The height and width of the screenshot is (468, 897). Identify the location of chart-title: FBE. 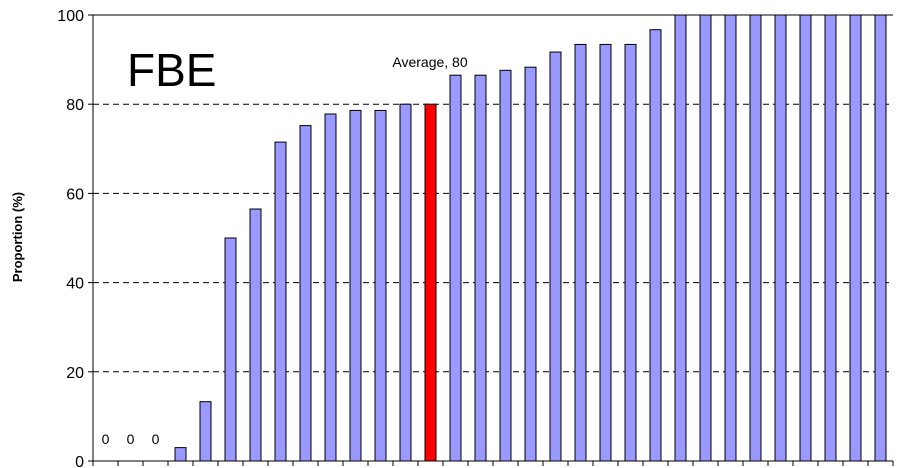
(171, 70).